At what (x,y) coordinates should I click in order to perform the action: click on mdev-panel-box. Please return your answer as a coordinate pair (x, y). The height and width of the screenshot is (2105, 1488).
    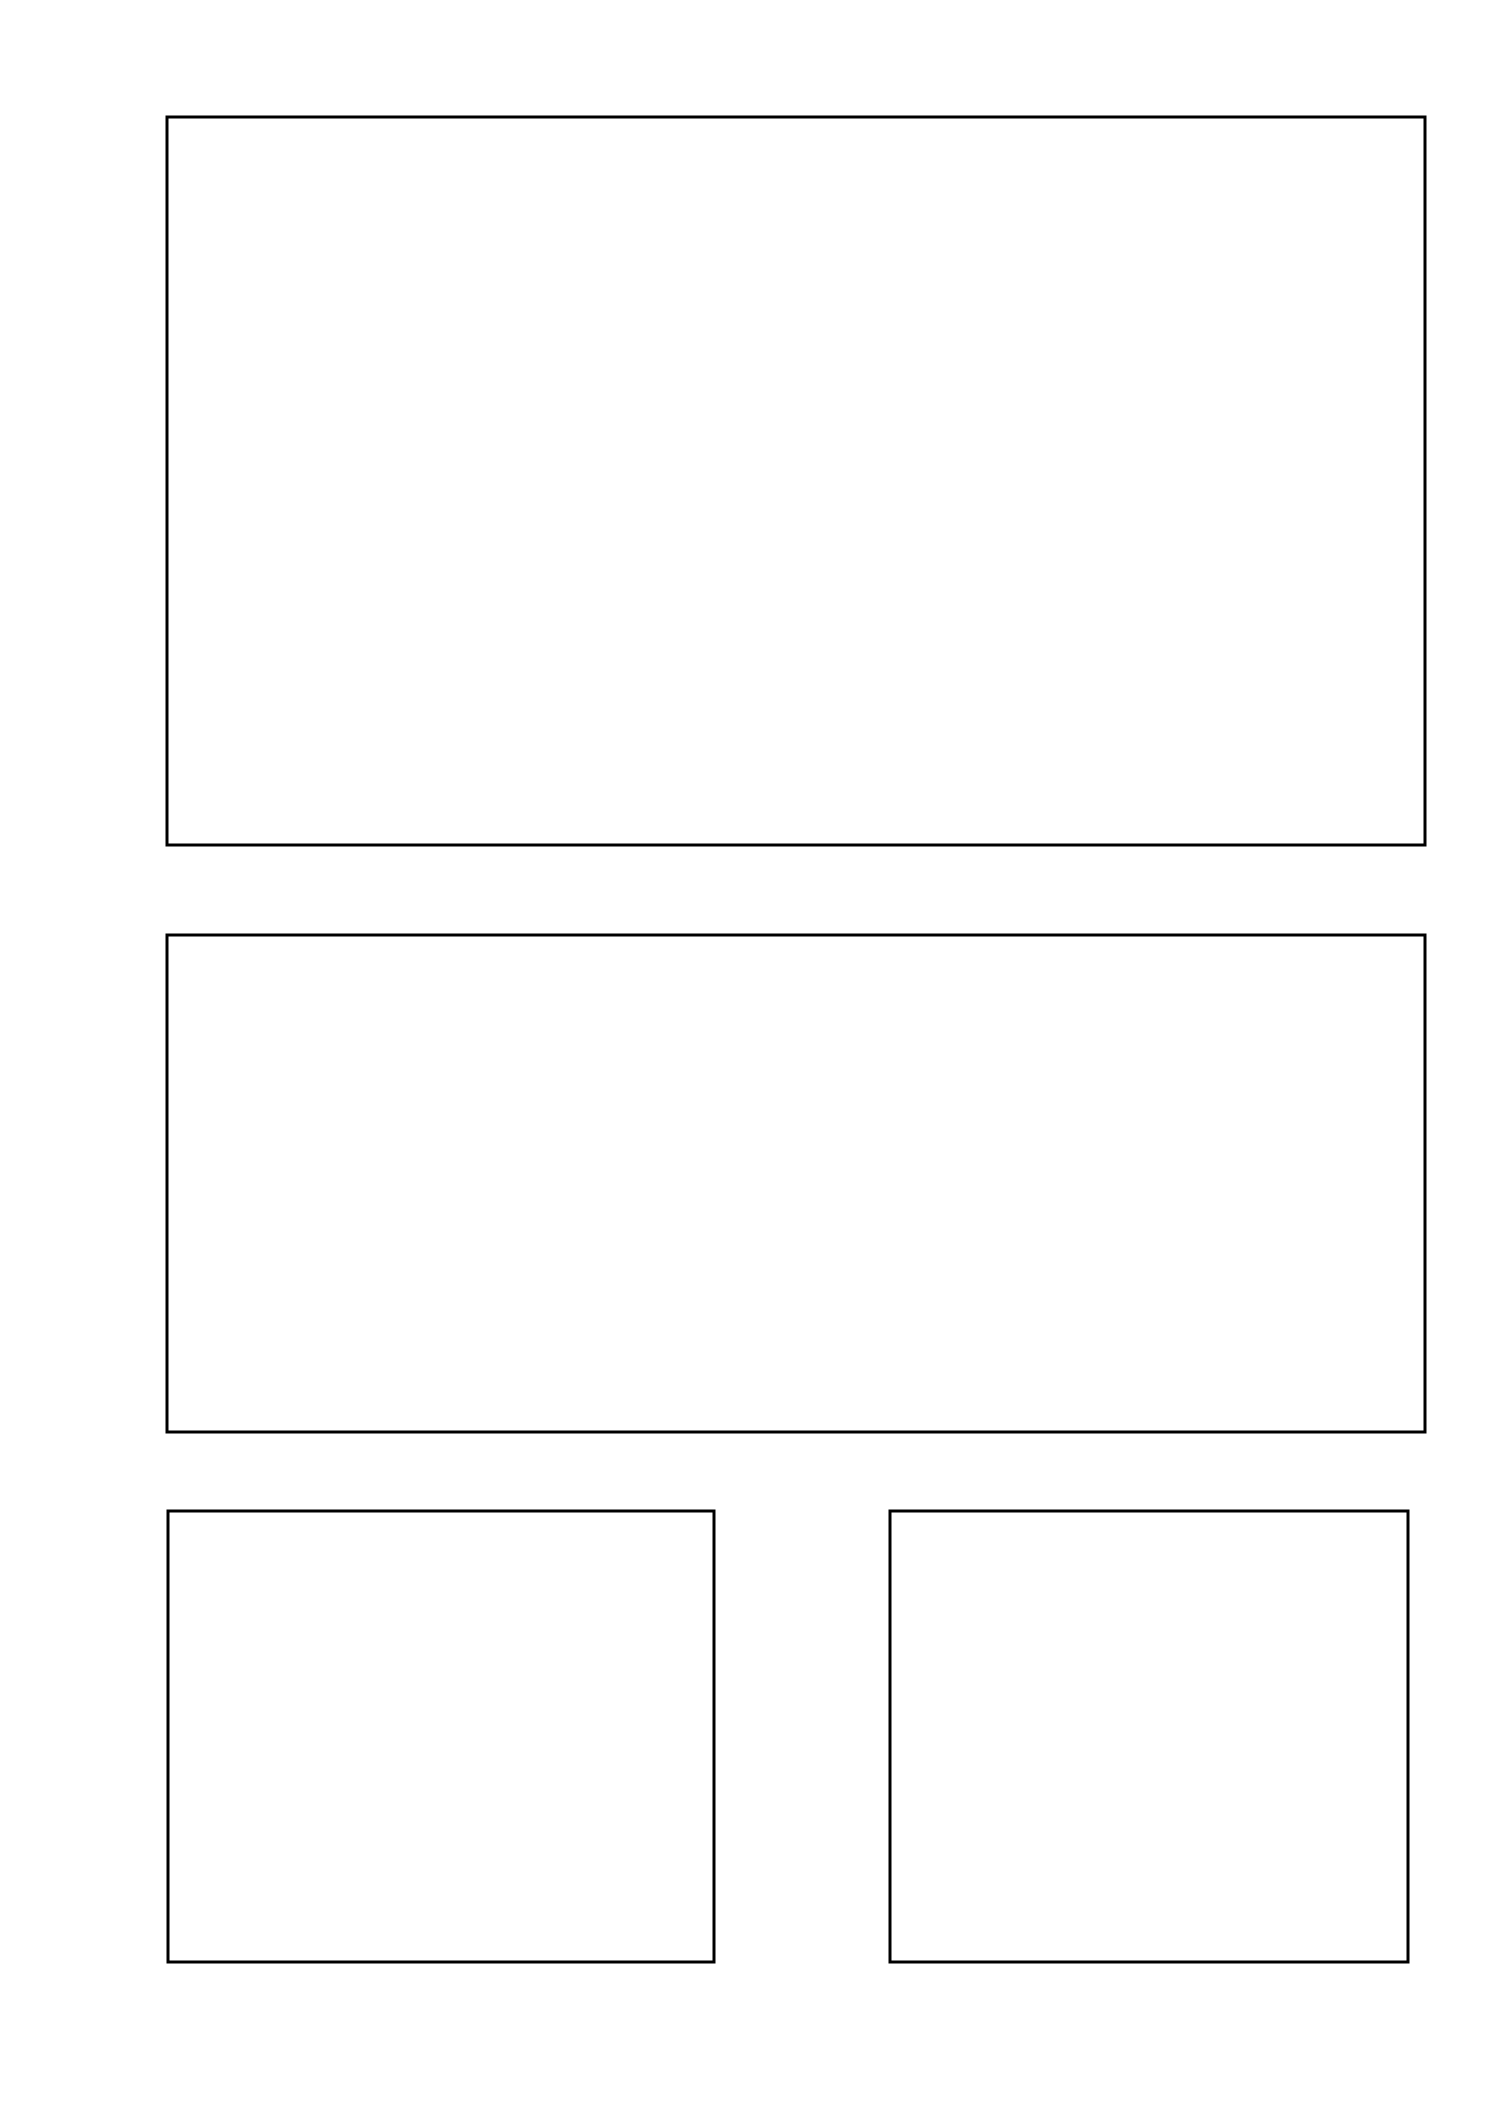
    Looking at the image, I should click on (441, 1736).